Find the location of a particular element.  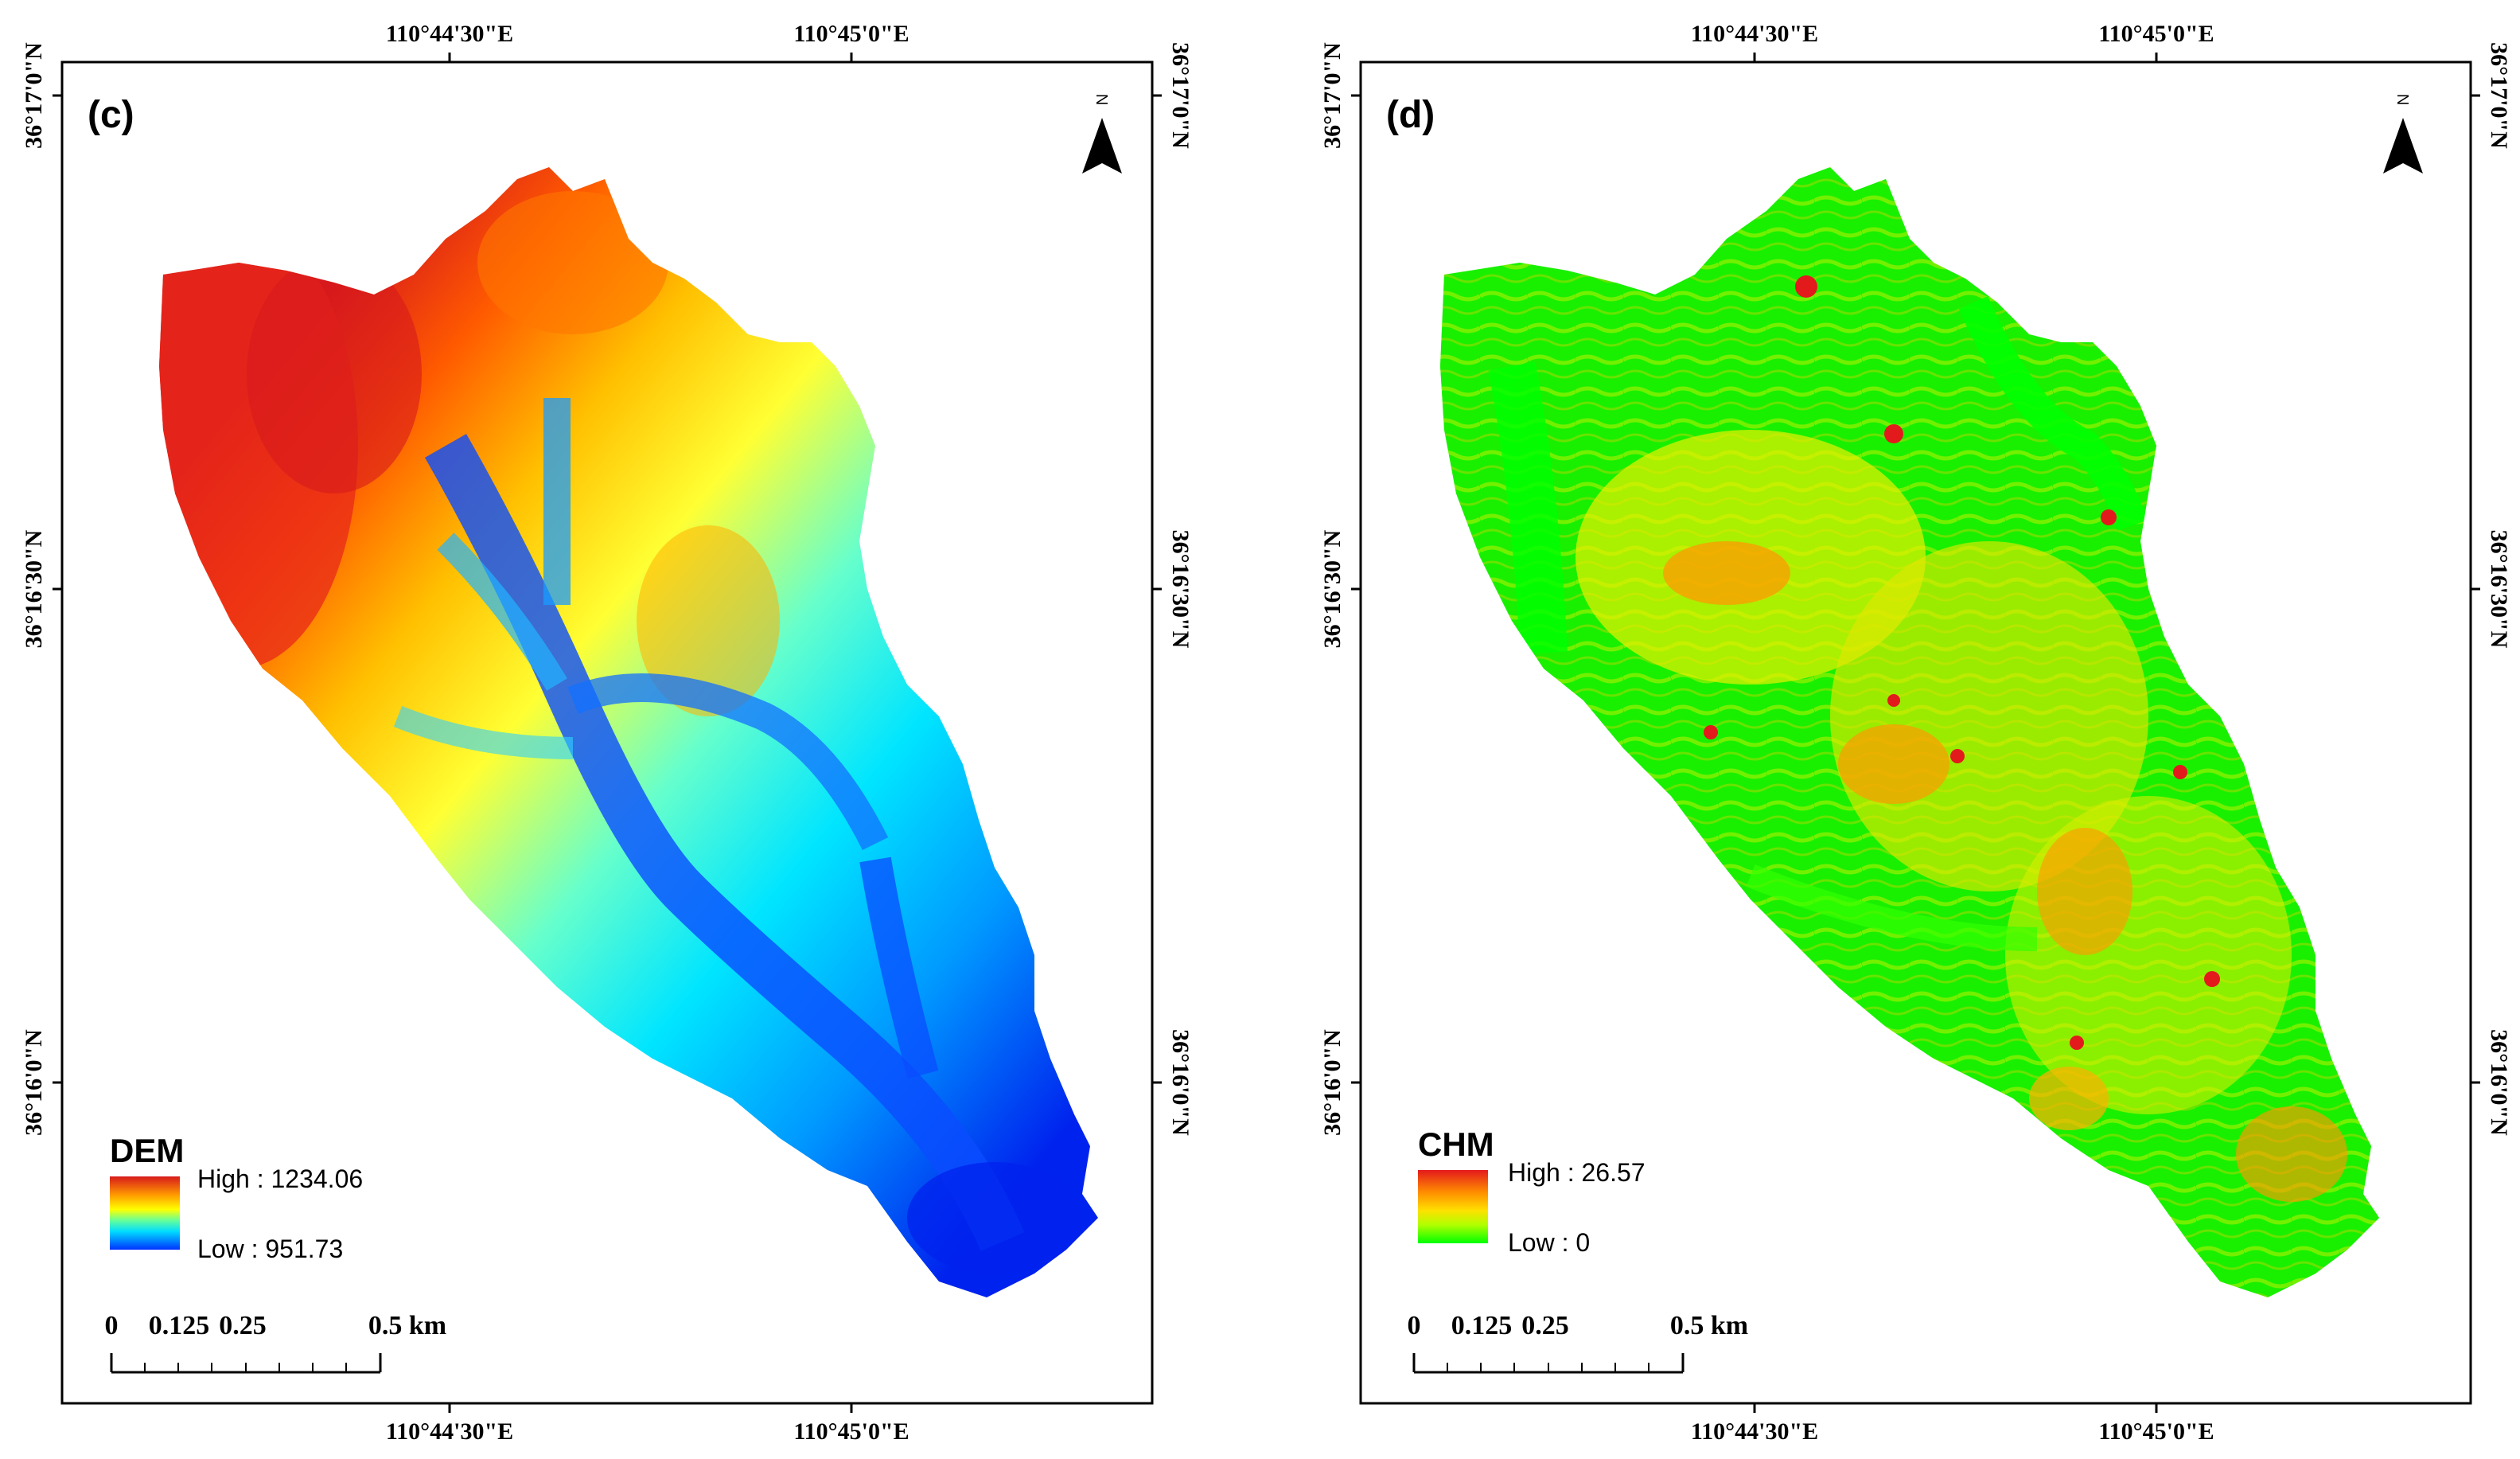

legend-title-chm: CHM is located at coordinates (1456, 1144).